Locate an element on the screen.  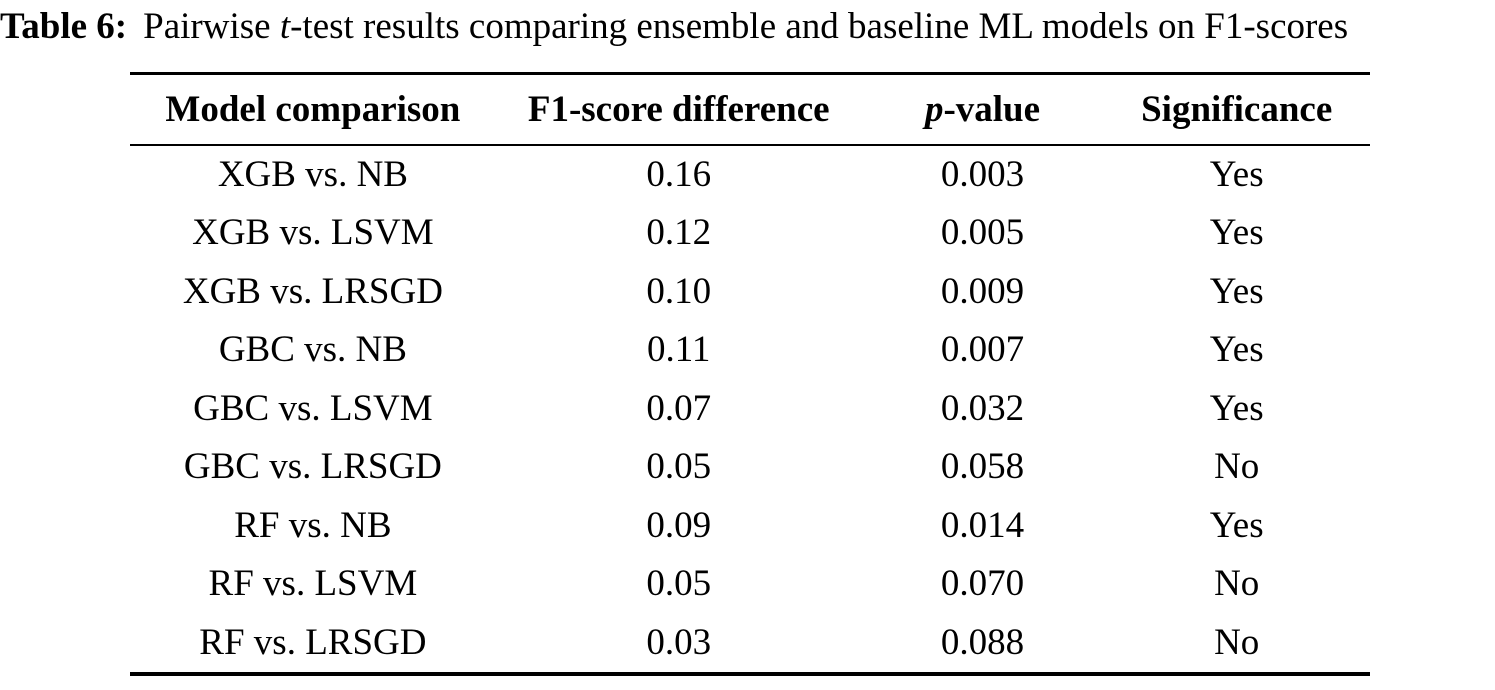
table-row: GBC vs. NB 0.11 0.007 Yes is located at coordinates (750, 350).